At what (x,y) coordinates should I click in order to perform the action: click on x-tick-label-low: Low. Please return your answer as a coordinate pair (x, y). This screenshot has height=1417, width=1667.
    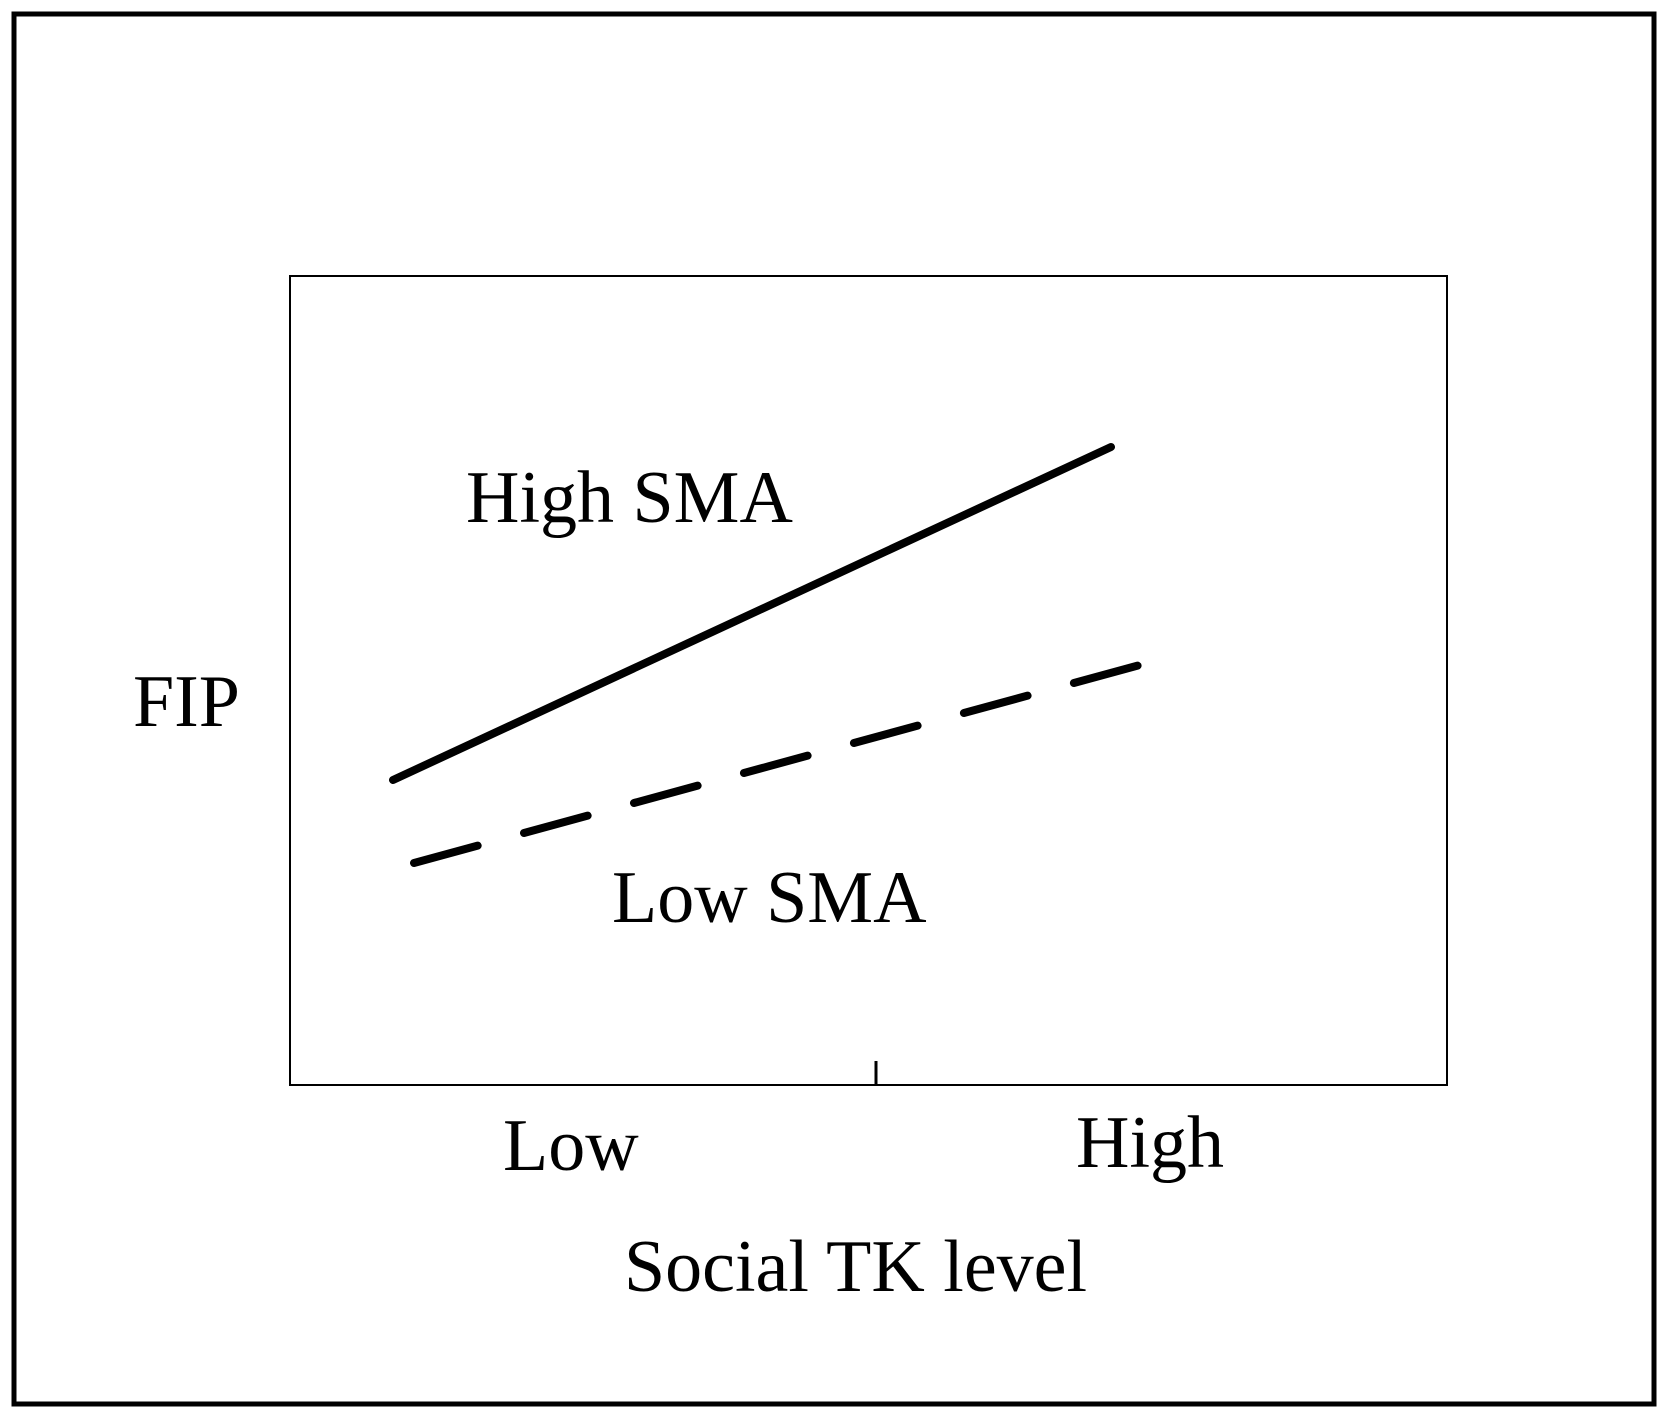
    Looking at the image, I should click on (571, 1146).